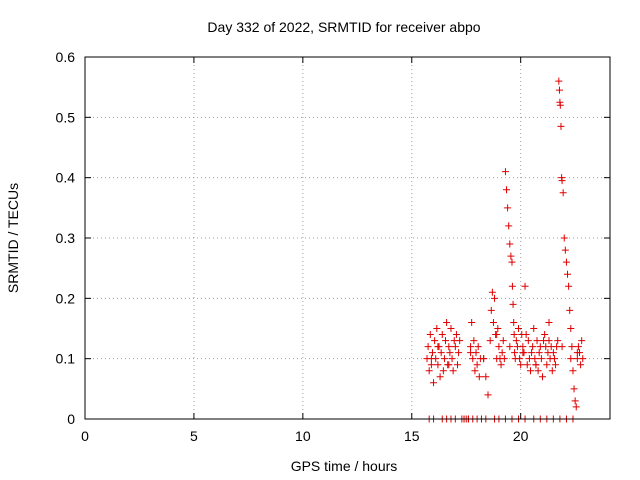 The image size is (640, 480). Describe the element at coordinates (66, 238) in the screenshot. I see `y-tick-label: 0.3` at that location.